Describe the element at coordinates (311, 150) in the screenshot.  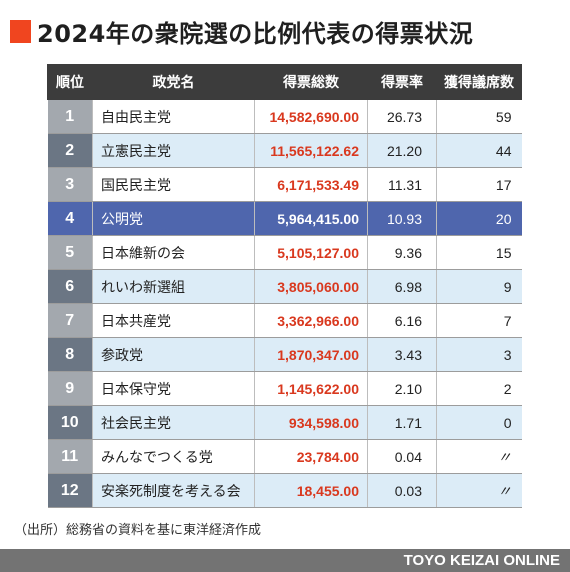
I see `votes-cell: 11,565,122.62` at that location.